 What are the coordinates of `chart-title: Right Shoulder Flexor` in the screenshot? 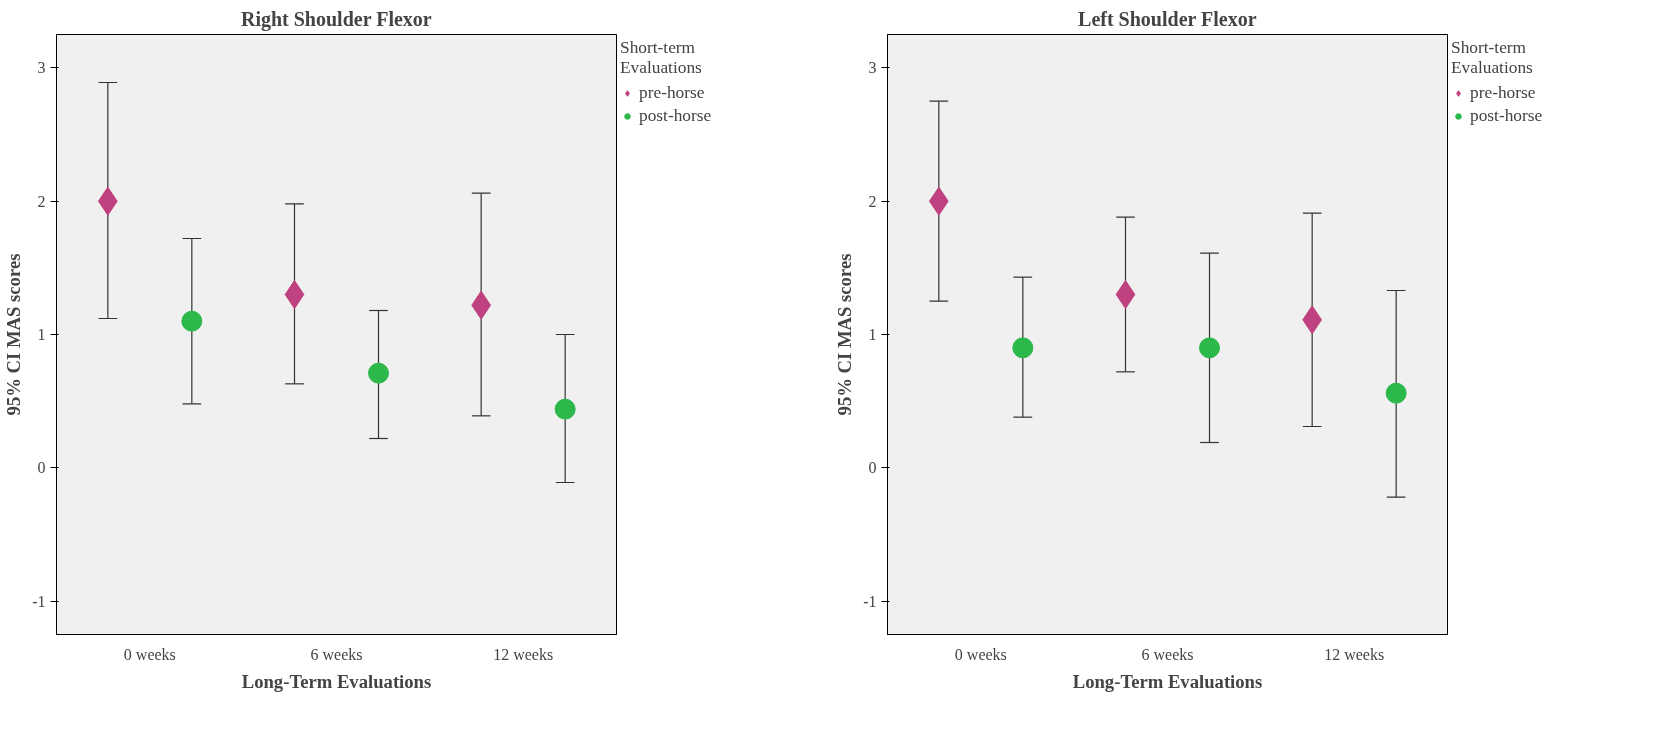 It's located at (336, 19).